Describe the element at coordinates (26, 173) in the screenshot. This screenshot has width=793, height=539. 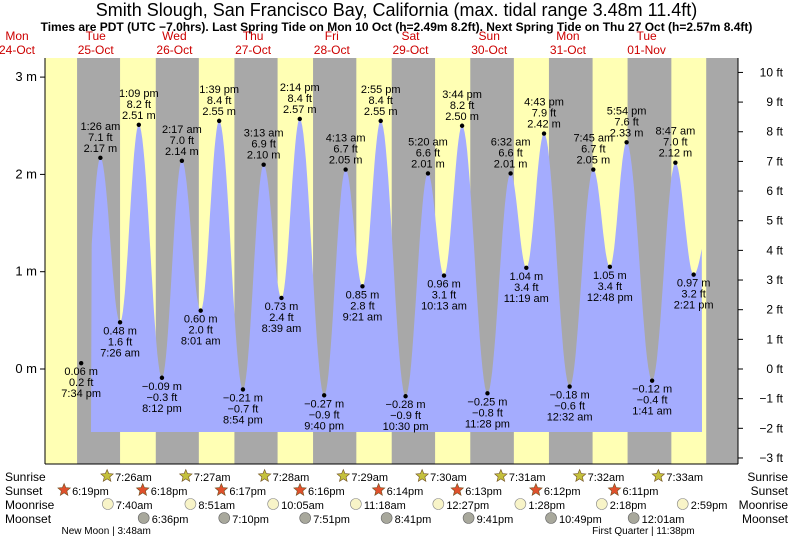
I see `left-tick-label: 2 m` at that location.